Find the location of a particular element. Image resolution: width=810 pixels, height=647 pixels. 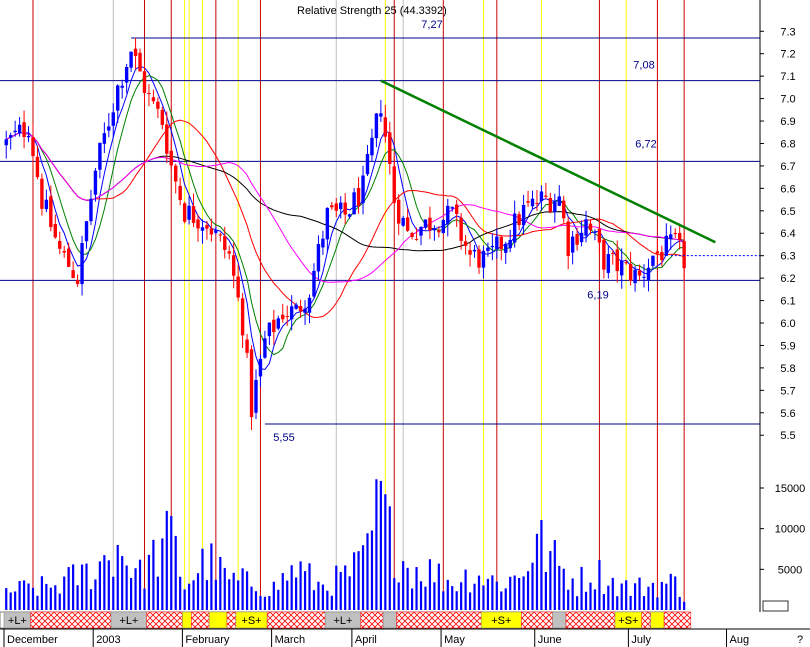

x-tick-label: 2003 is located at coordinates (108, 640).